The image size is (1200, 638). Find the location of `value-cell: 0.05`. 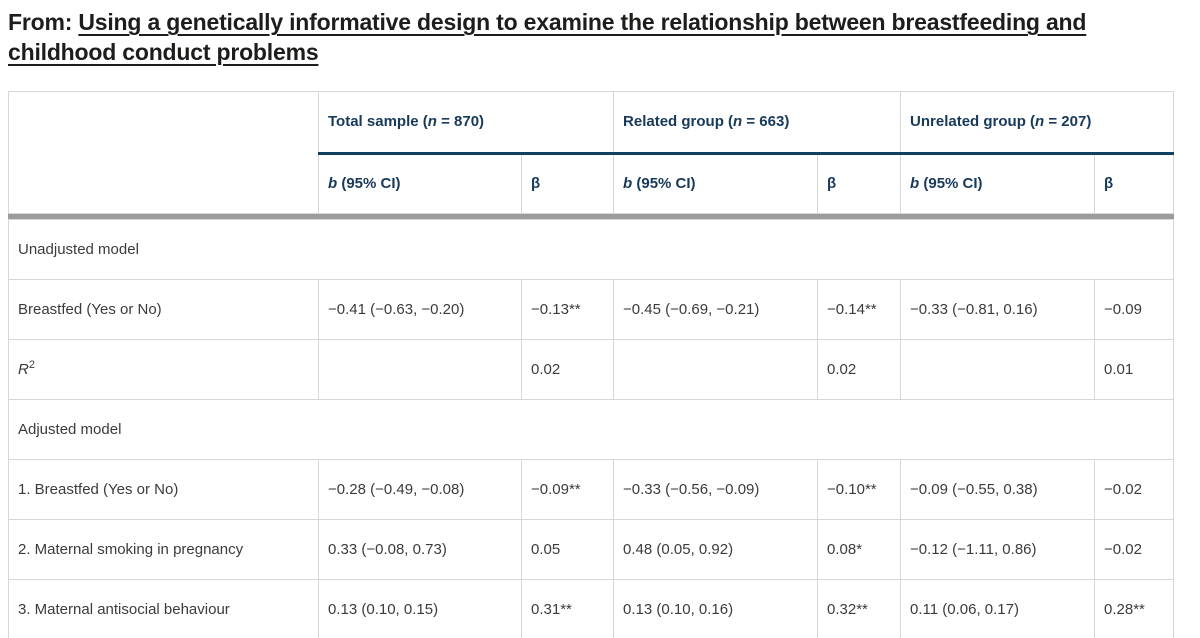

value-cell: 0.05 is located at coordinates (567, 549).